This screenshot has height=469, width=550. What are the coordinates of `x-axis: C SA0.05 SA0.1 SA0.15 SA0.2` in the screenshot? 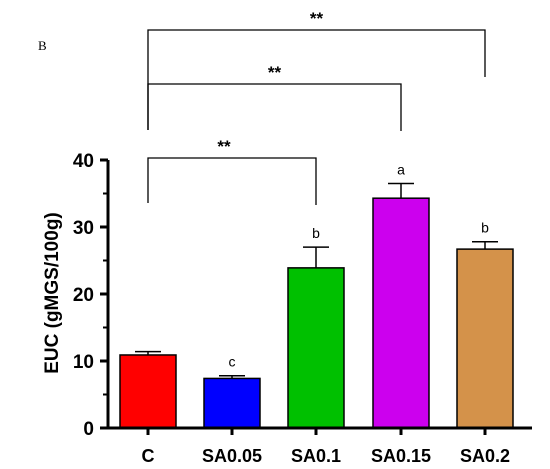 It's located at (319, 446).